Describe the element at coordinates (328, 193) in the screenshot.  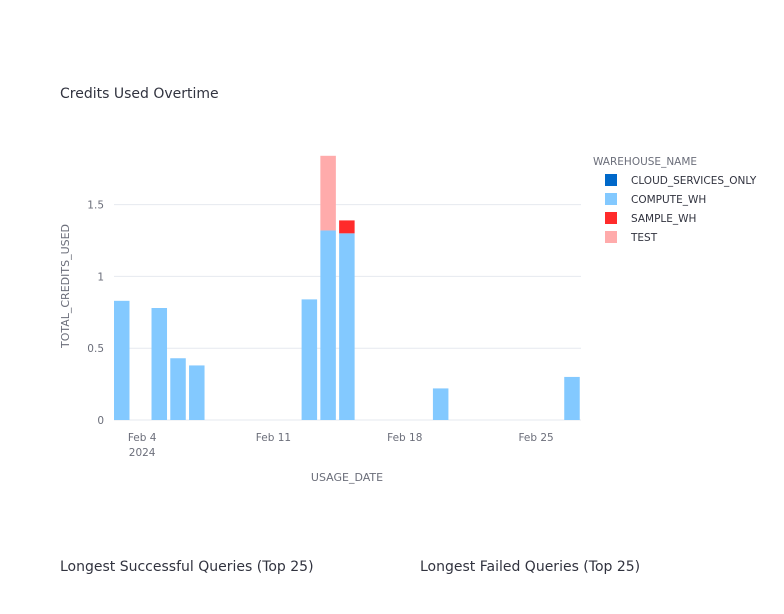
I see `bar-test` at that location.